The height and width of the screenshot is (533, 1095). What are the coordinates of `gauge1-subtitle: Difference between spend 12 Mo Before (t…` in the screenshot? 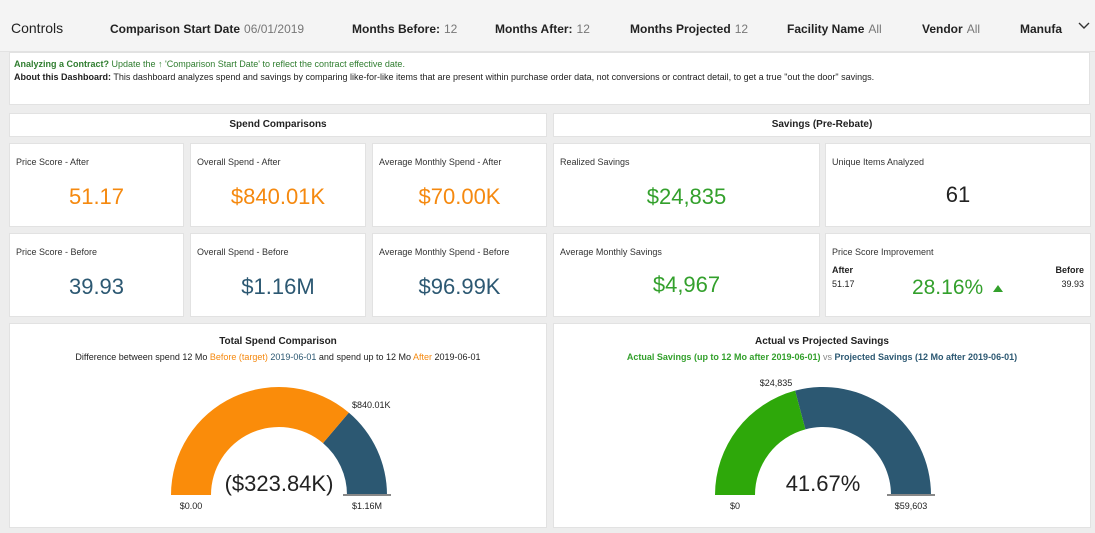 It's located at (278, 357).